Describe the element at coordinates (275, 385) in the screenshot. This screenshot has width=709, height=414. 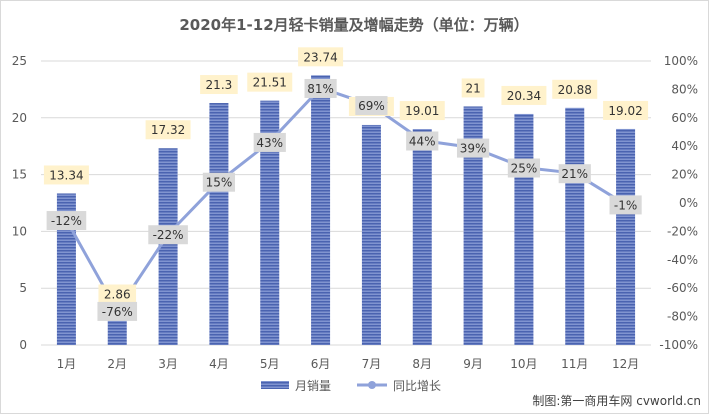
I see `legend-bar-swatch` at that location.